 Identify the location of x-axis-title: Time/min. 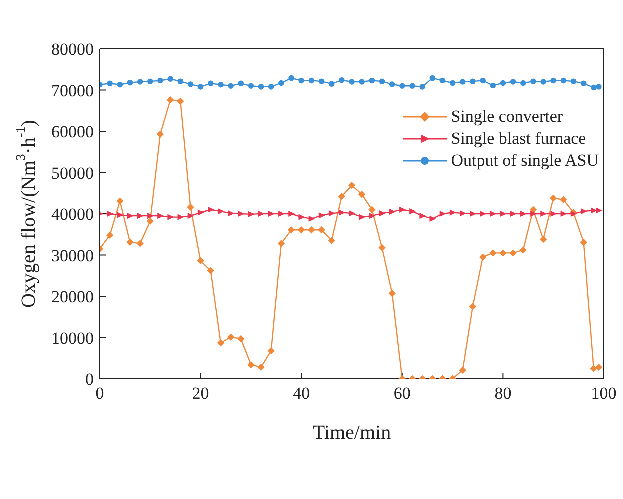
(352, 433).